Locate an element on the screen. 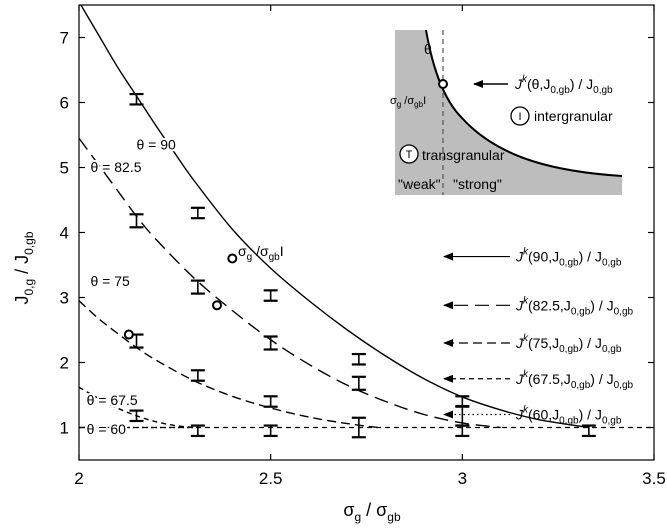  x-tick-label-0: 2 is located at coordinates (78, 478).